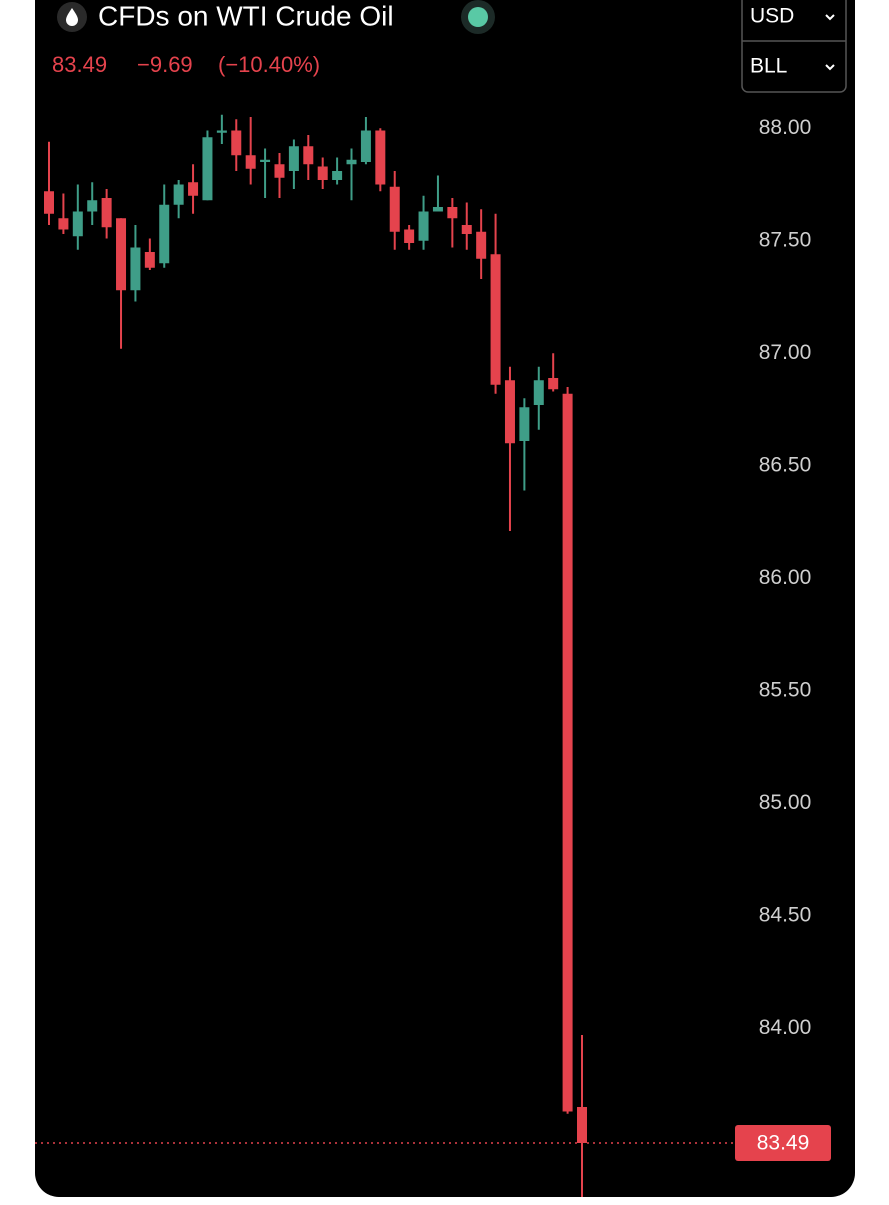 The width and height of the screenshot is (889, 1205). What do you see at coordinates (785, 239) in the screenshot?
I see `y-tick-label: 87.50` at bounding box center [785, 239].